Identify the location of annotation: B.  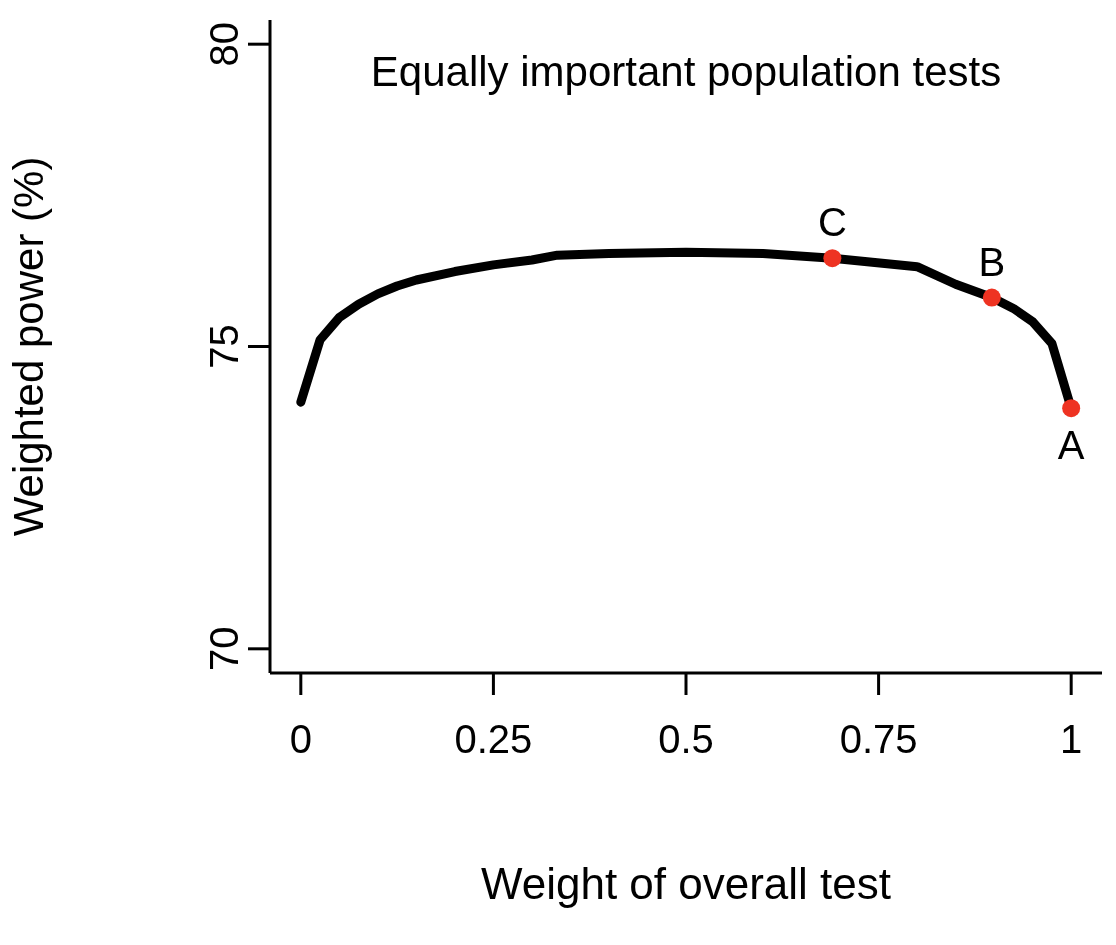
(992, 261).